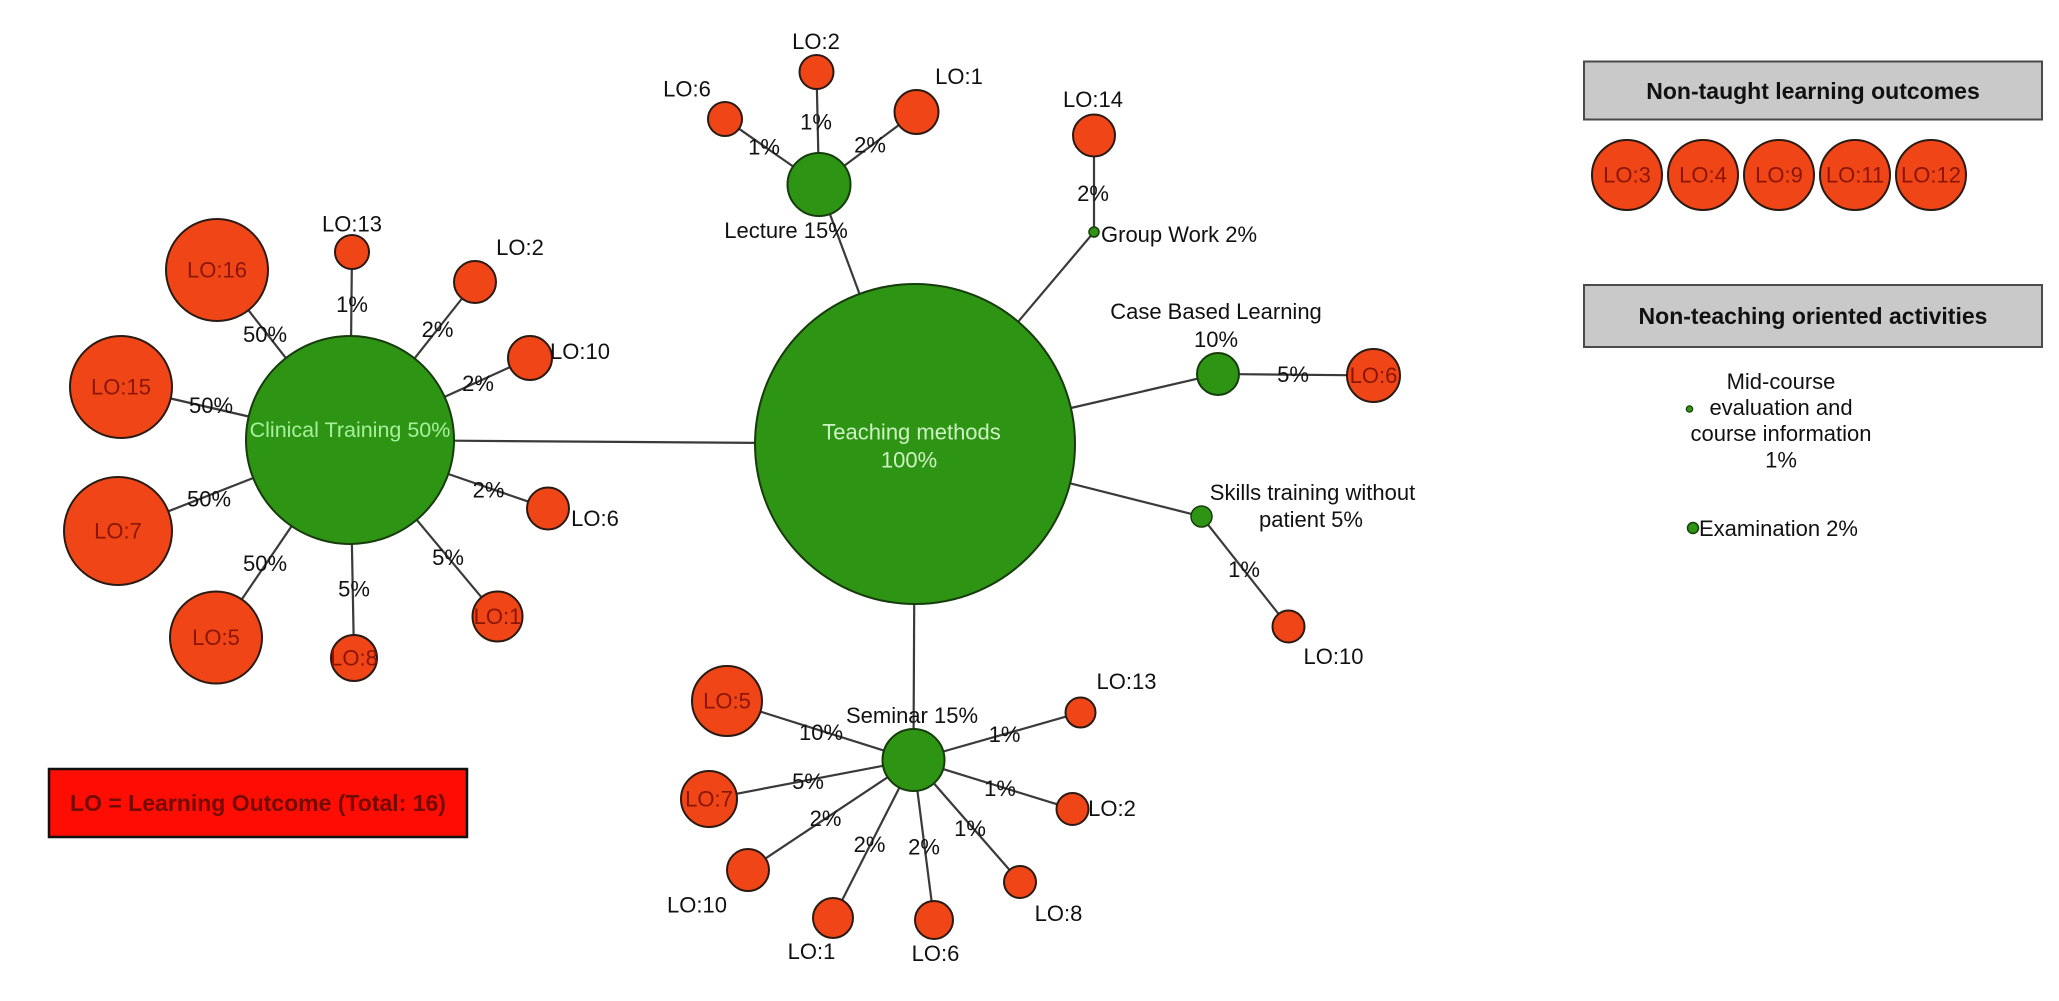 Image resolution: width=2059 pixels, height=1001 pixels. Describe the element at coordinates (121, 387) in the screenshot. I see `svg-text: LO:15` at that location.